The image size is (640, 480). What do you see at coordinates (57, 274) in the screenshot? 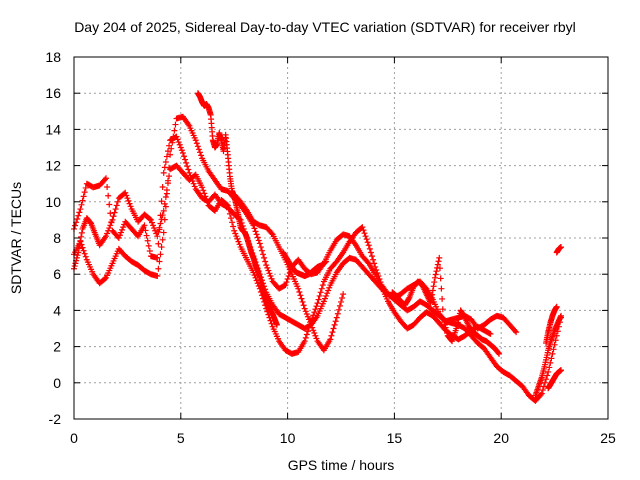
I see `y-tick-label: 6` at bounding box center [57, 274].